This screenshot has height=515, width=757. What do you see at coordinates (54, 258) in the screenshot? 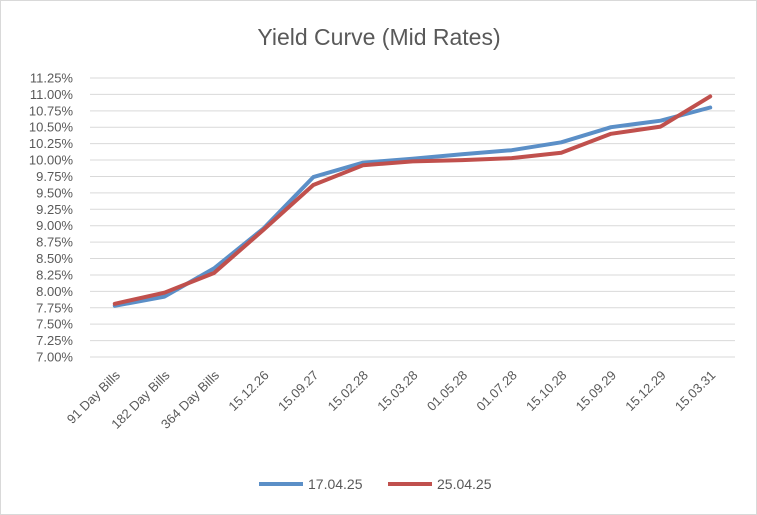
I see `y-tick-label: 8.50%` at bounding box center [54, 258].